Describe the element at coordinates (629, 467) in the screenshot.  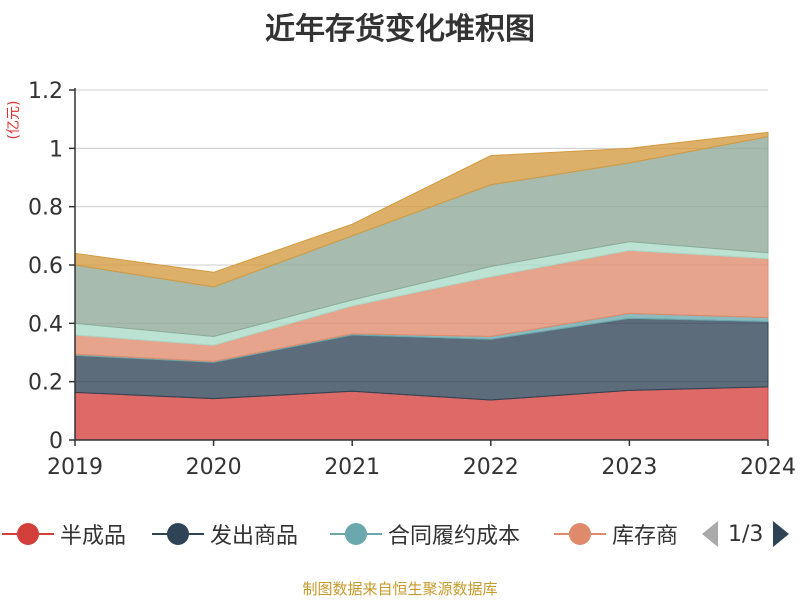
I see `x-tick-label-2023: 2023` at that location.